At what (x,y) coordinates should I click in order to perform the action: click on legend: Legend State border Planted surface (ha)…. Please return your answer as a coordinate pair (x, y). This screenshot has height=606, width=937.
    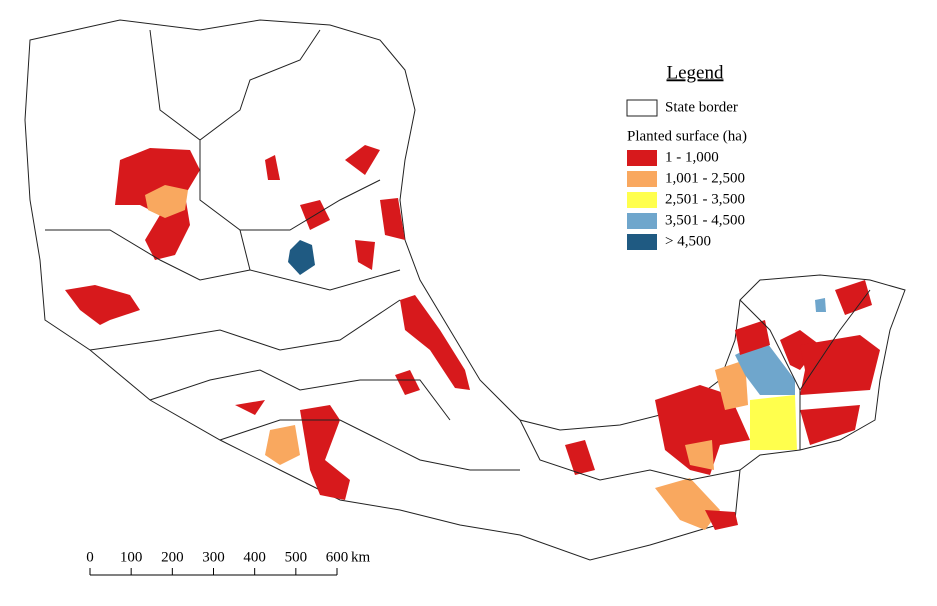
    Looking at the image, I should click on (686, 156).